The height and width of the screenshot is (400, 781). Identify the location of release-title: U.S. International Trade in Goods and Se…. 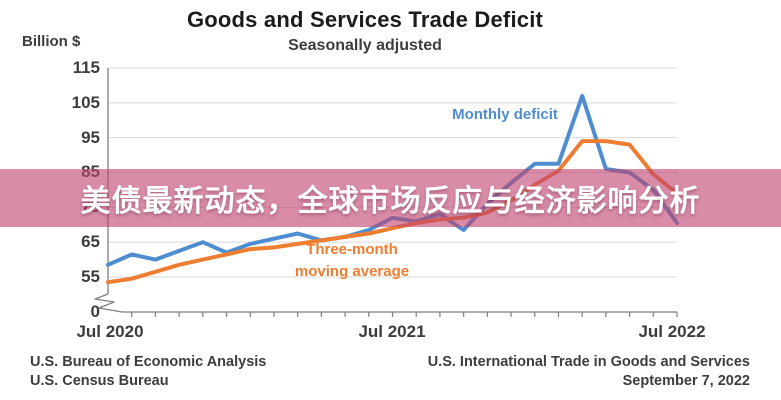
(588, 362).